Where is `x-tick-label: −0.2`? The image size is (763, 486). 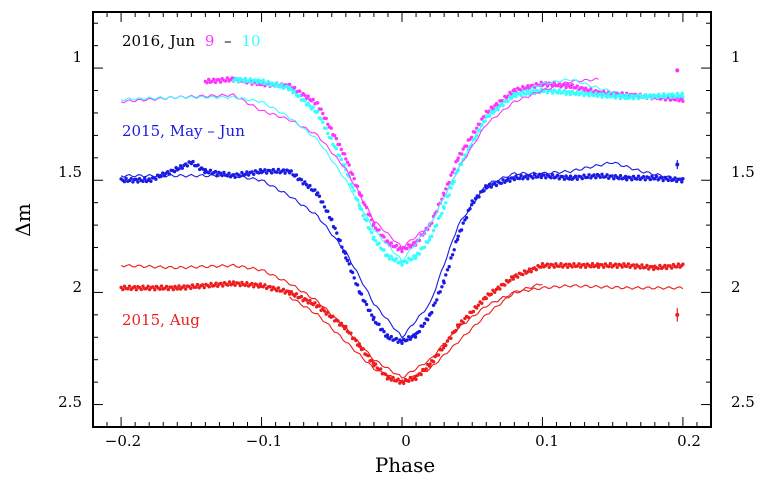
x-tick-label: −0.2 is located at coordinates (123, 441).